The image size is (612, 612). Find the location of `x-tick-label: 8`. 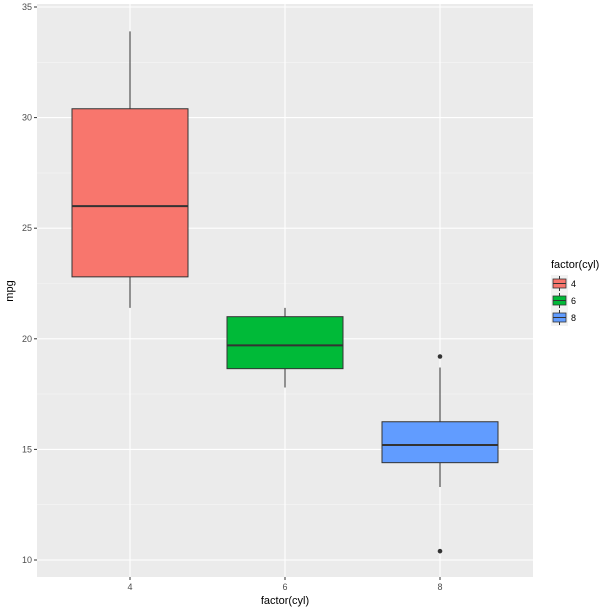

x-tick-label: 8 is located at coordinates (439, 587).